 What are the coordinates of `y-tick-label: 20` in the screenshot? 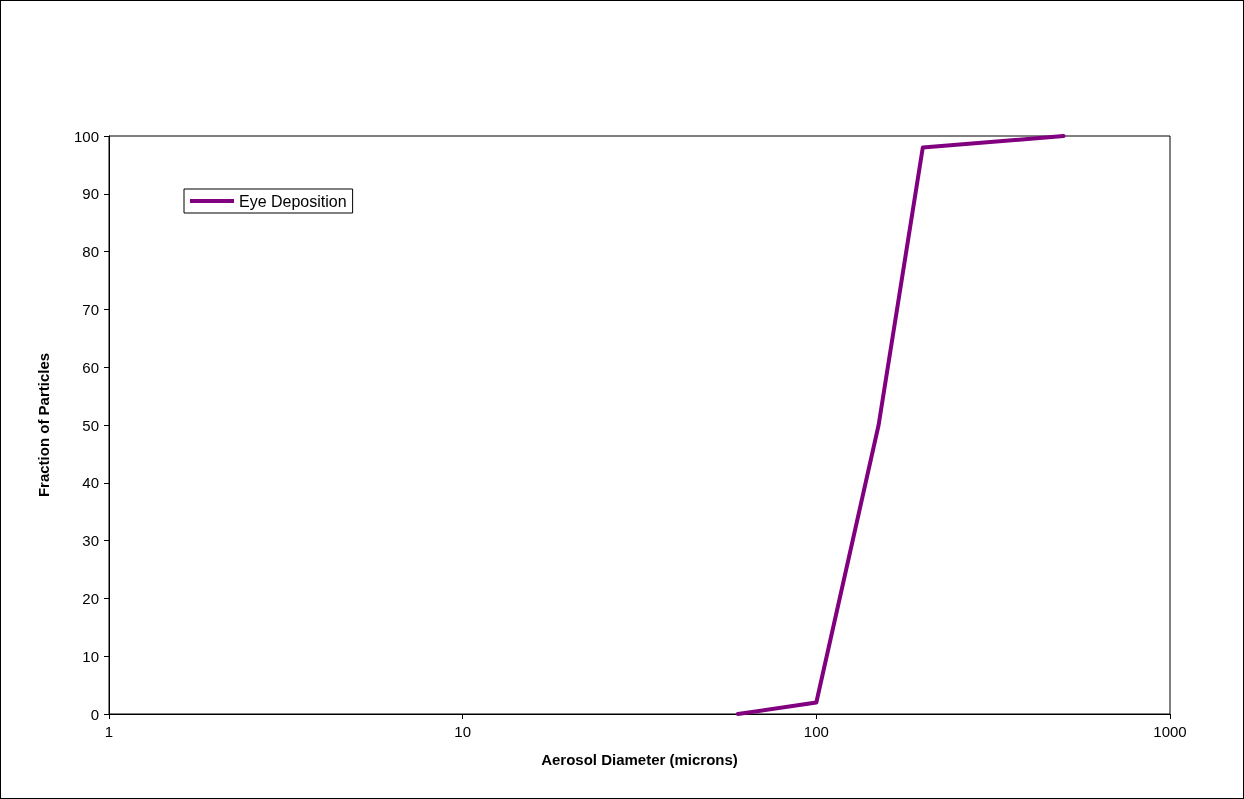 It's located at (90, 598).